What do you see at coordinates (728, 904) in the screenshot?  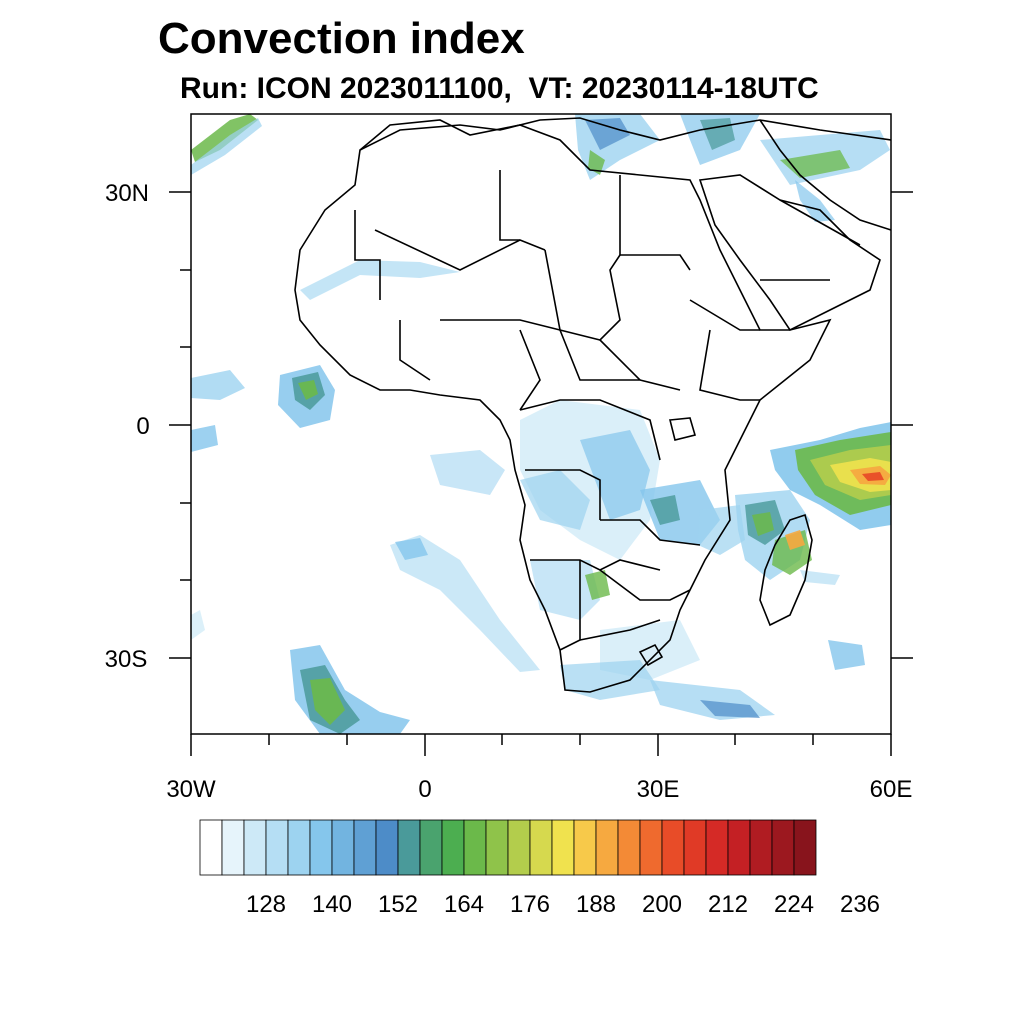 I see `colorbar-label: 212` at bounding box center [728, 904].